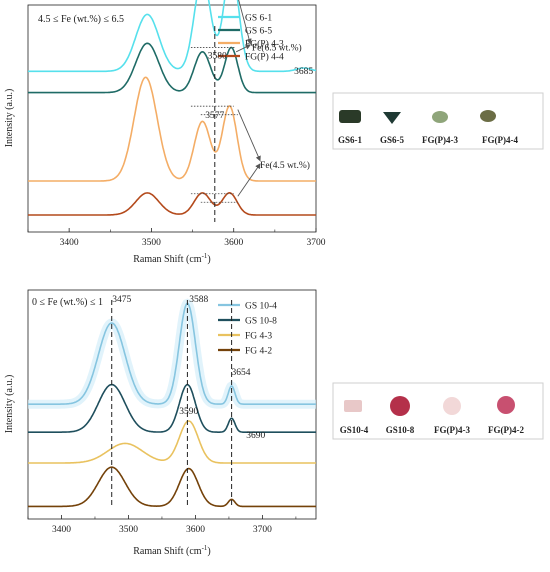 This screenshot has width=550, height=572. What do you see at coordinates (172, 550) in the screenshot?
I see `bottom-x-axis-label: Raman Shift (cm-1)` at bounding box center [172, 550].